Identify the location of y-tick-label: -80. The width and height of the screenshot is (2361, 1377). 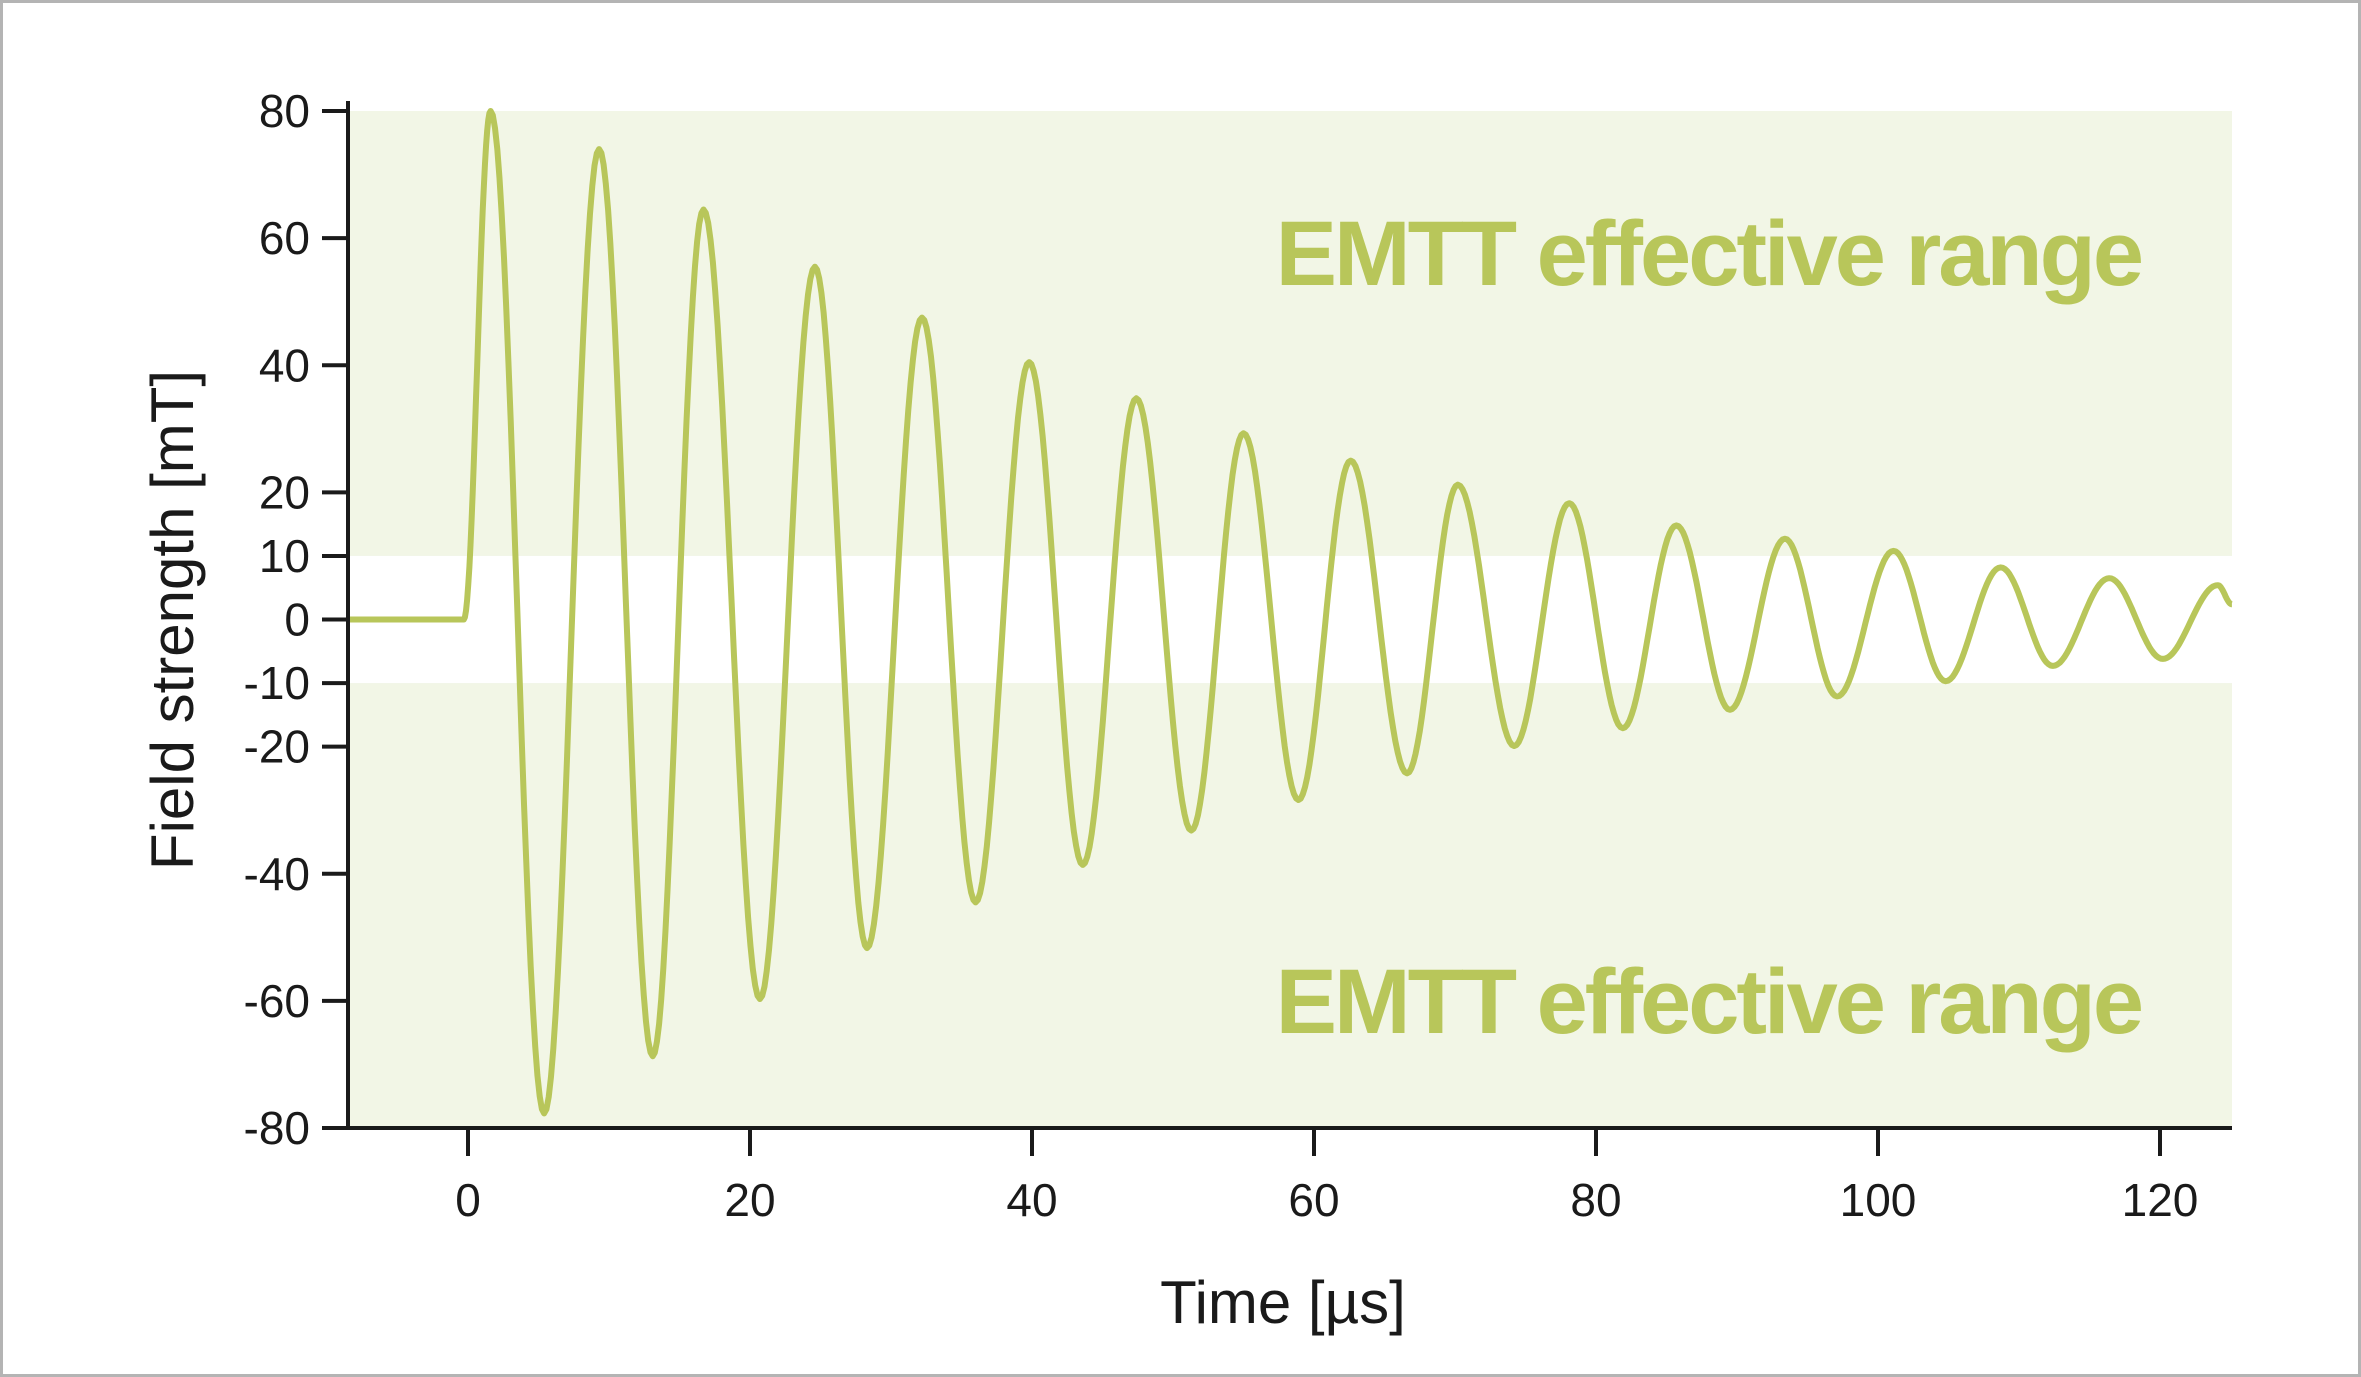
(277, 1128).